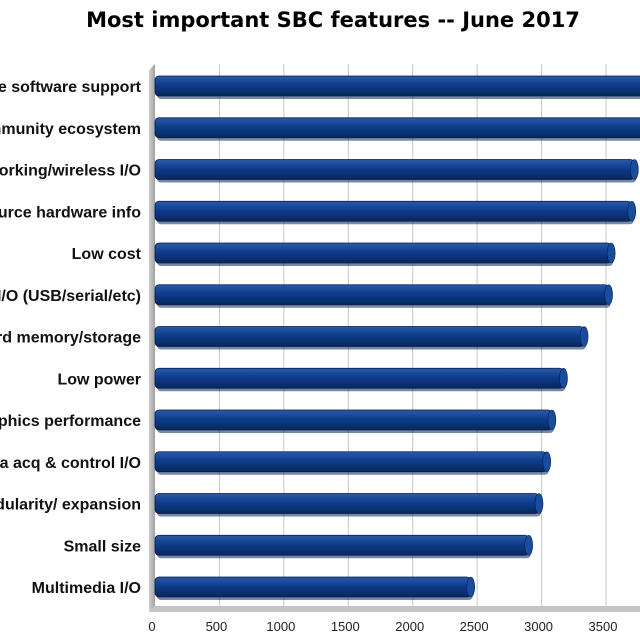 The image size is (640, 641). I want to click on axis-wall, so click(152, 338).